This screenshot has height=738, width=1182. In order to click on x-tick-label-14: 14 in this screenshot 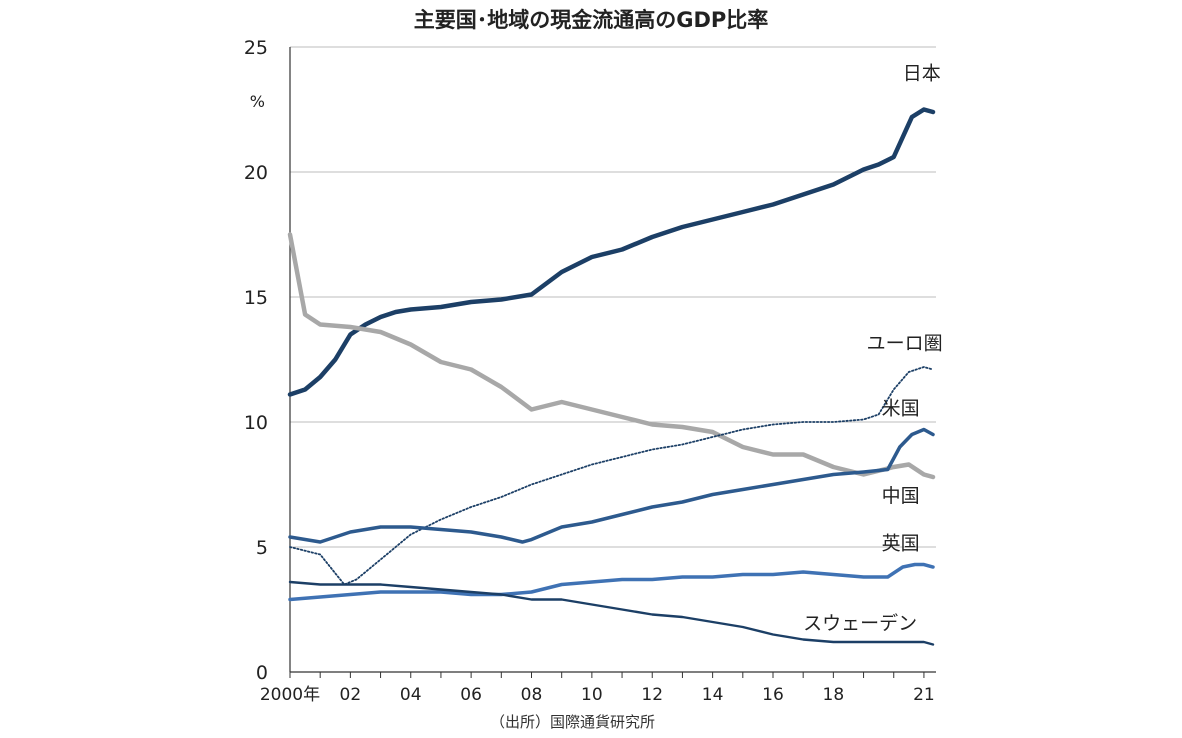, I will do `click(713, 695)`.